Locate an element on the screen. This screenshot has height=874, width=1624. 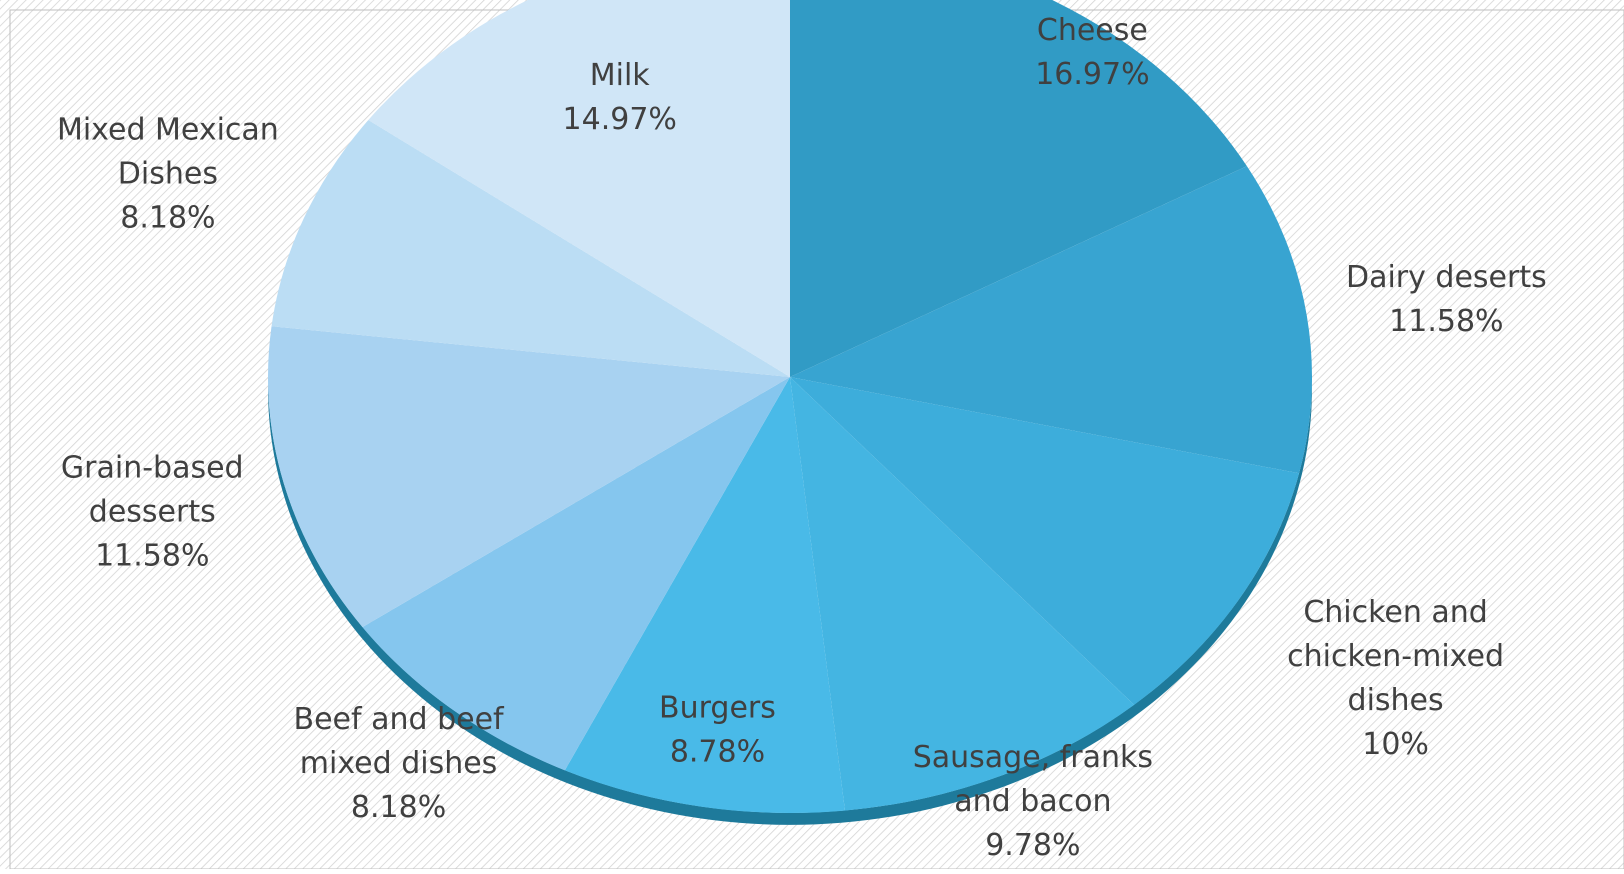
slice-label: Grain-based desserts 11.58% is located at coordinates (152, 511).